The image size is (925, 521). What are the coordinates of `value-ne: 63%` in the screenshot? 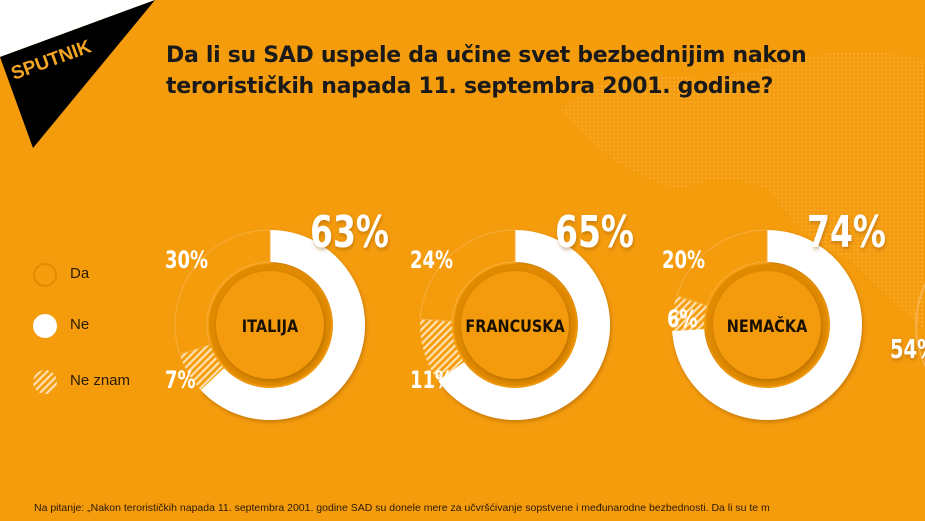 It's located at (349, 232).